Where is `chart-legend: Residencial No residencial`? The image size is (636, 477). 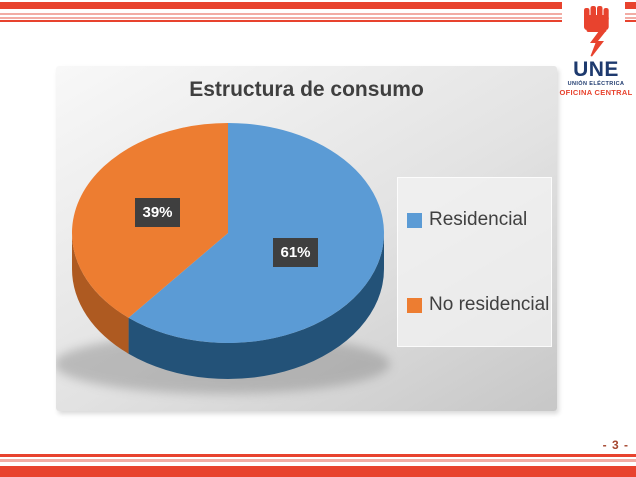 chart-legend: Residencial No residencial is located at coordinates (474, 262).